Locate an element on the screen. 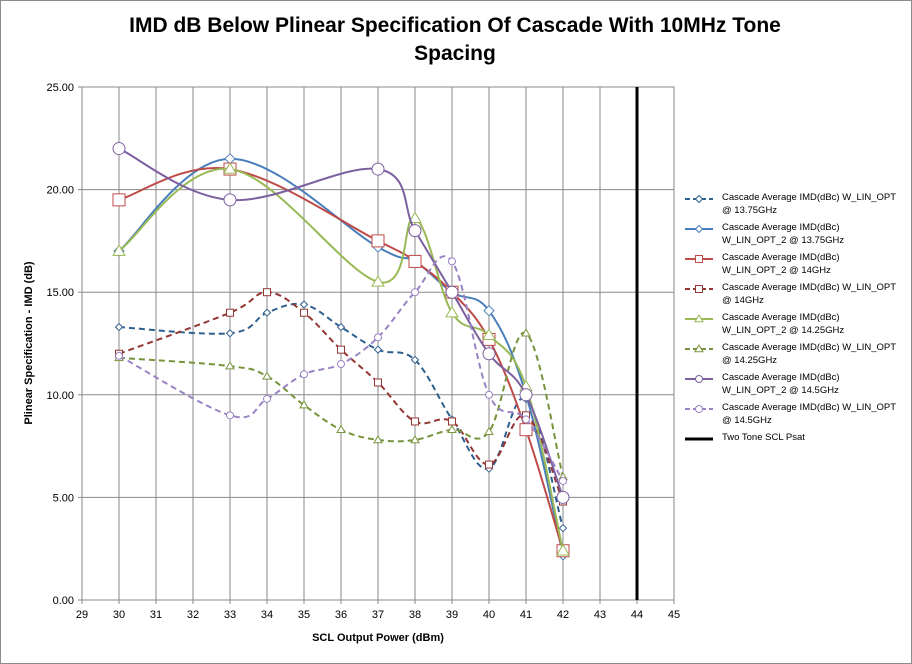 The width and height of the screenshot is (912, 664). x-tick-label: 32 is located at coordinates (193, 615).